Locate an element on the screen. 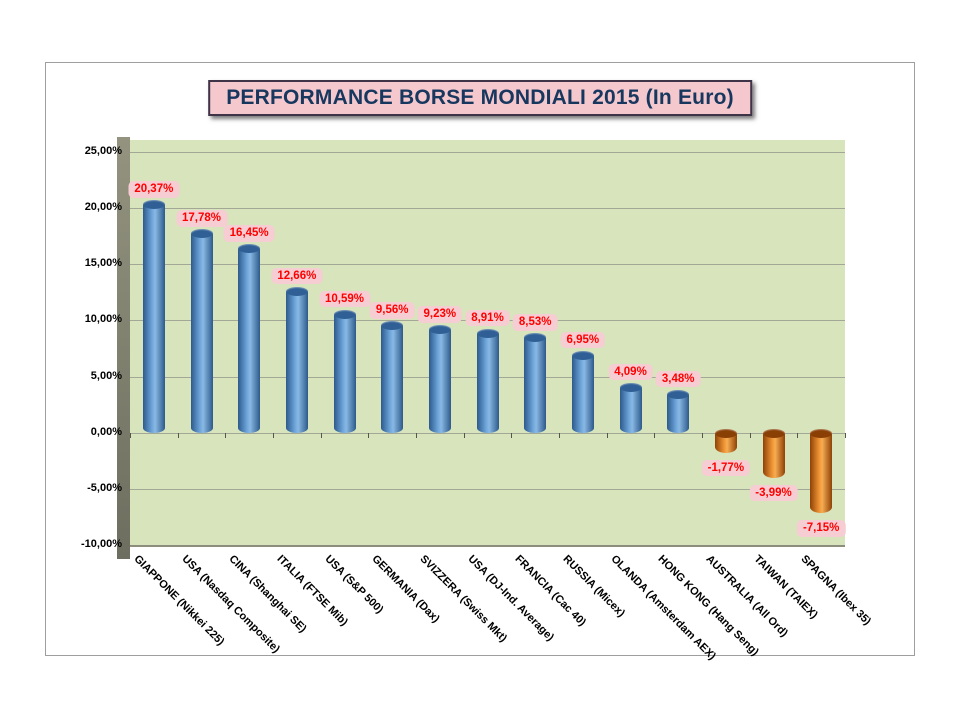  value-label: 10,59% is located at coordinates (344, 299).